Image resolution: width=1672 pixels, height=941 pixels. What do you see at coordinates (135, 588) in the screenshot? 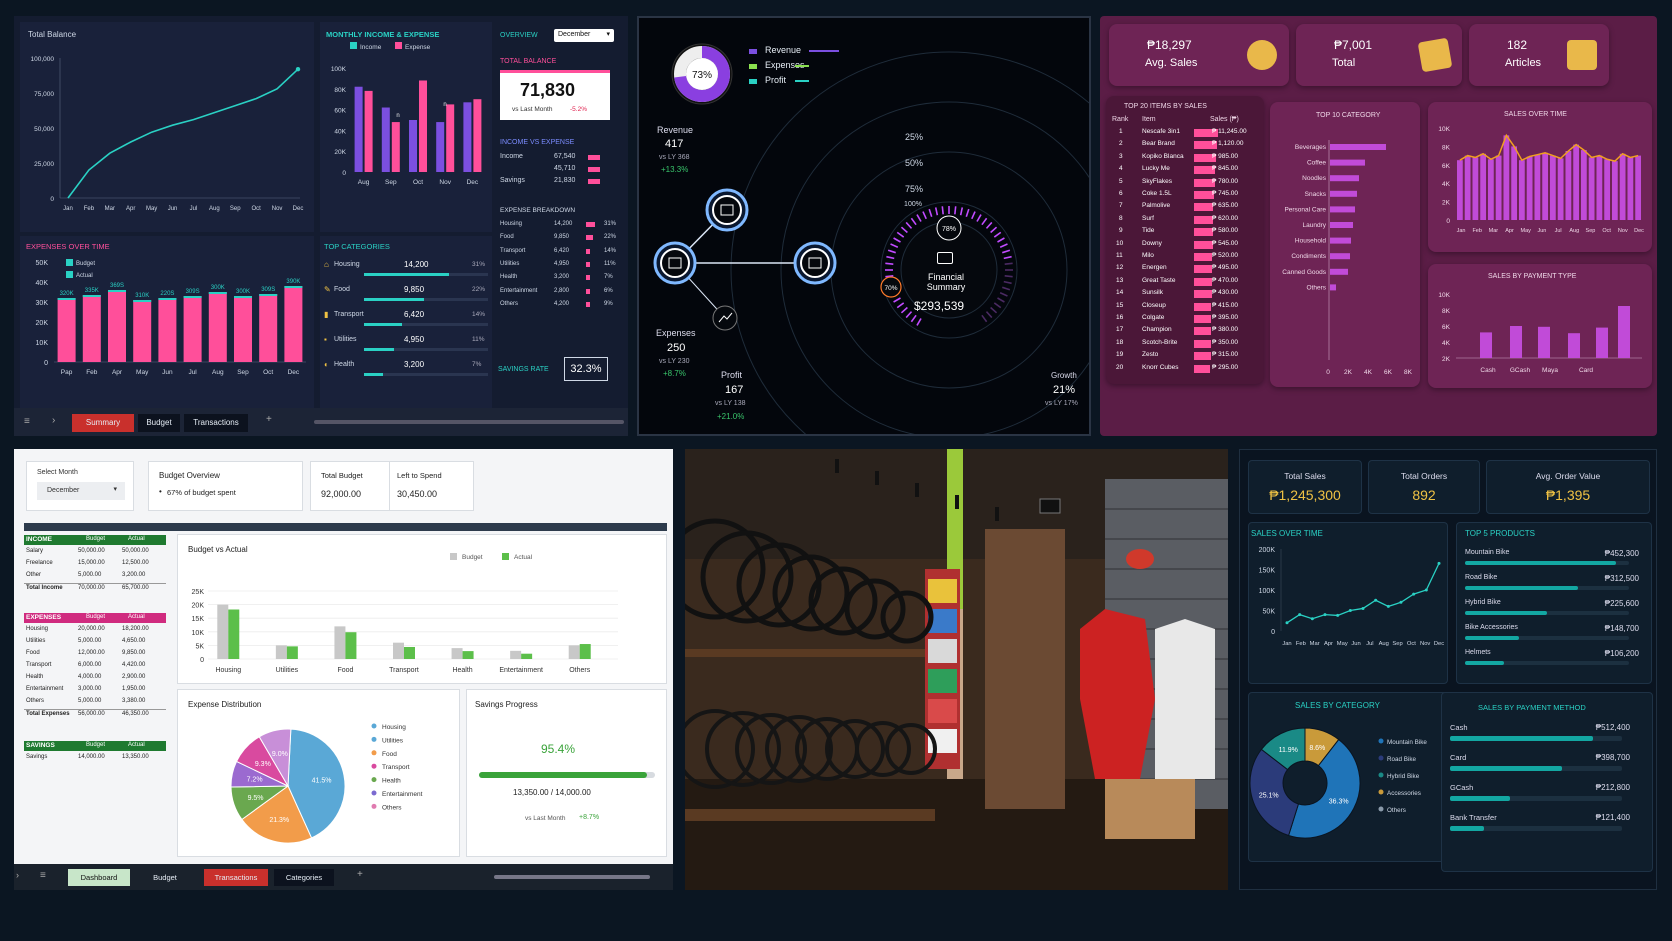
I see `row-actual: 65,700.00` at bounding box center [135, 588].